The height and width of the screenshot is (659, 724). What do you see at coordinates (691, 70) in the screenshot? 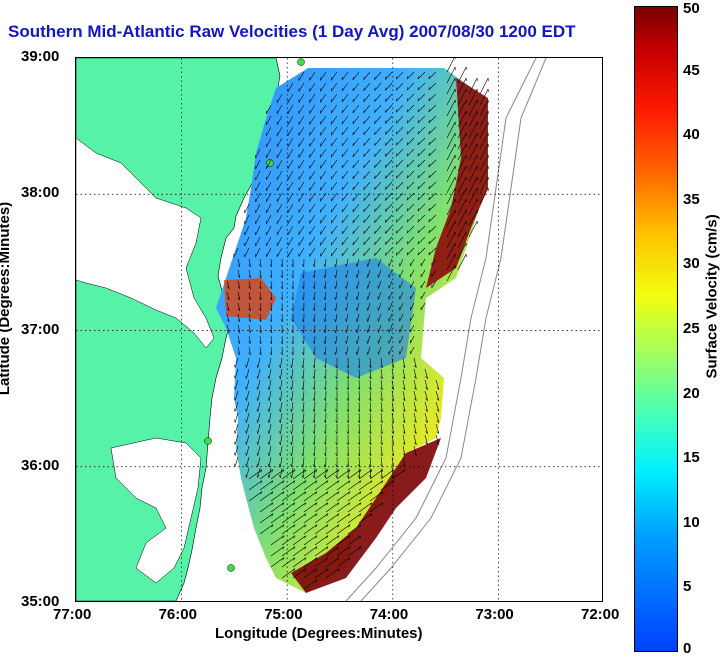
I see `colorbar-tick-label: 45` at bounding box center [691, 70].